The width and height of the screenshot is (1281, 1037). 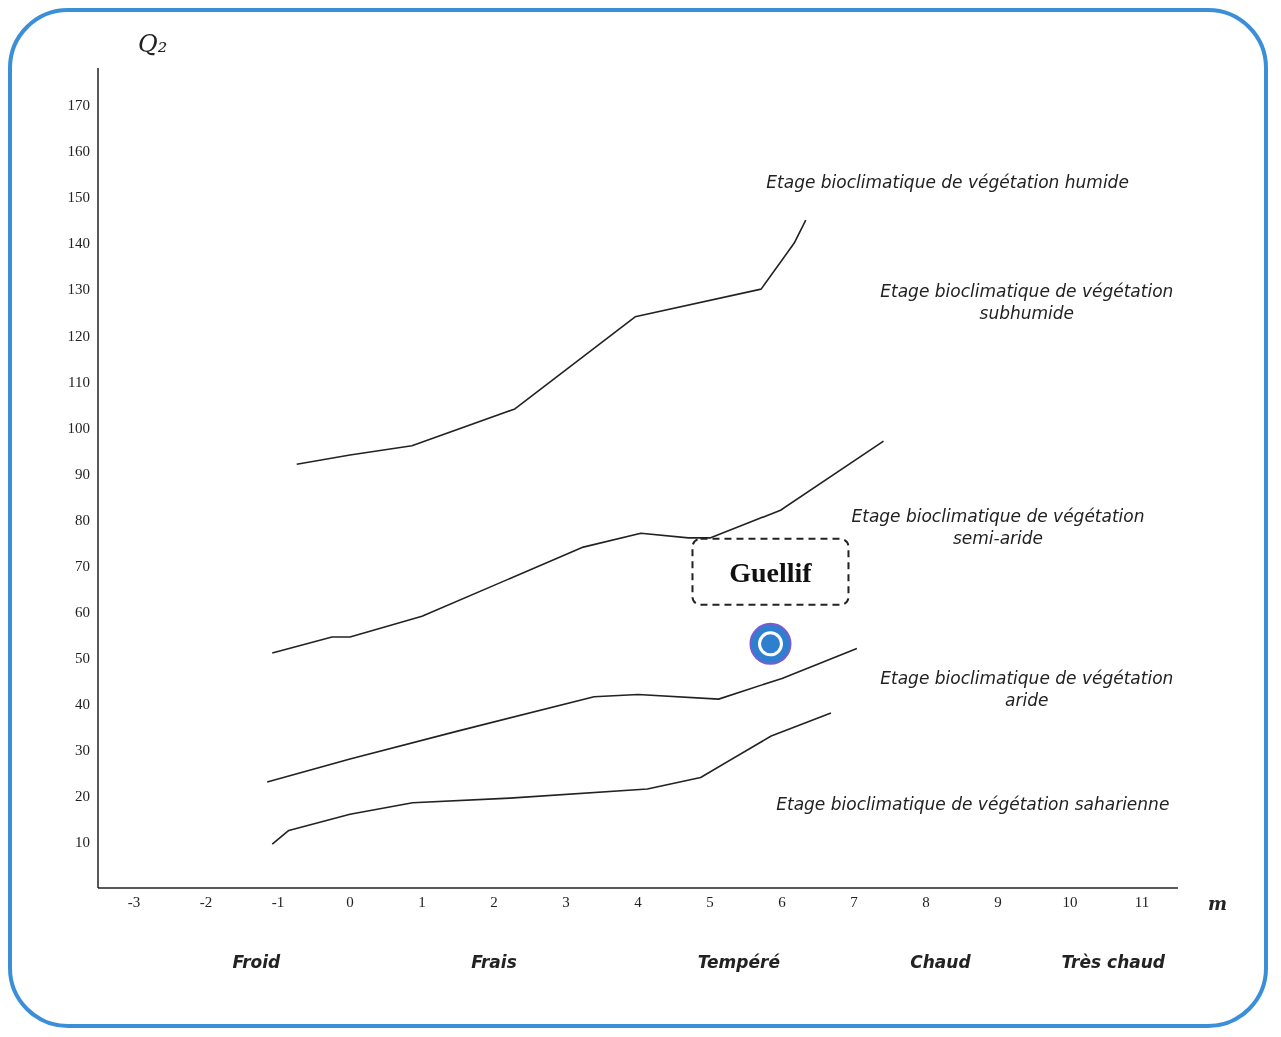 I want to click on text: Tempéré, so click(x=739, y=962).